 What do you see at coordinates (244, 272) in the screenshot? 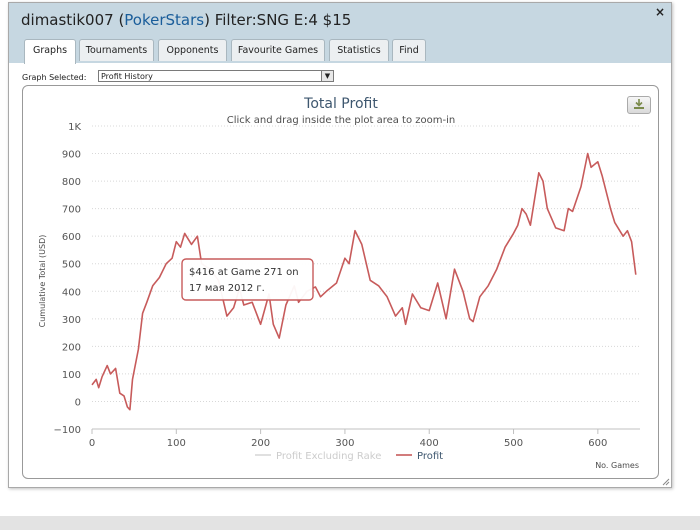
I see `tooltip-line-1: $416 at Game 271 on` at bounding box center [244, 272].